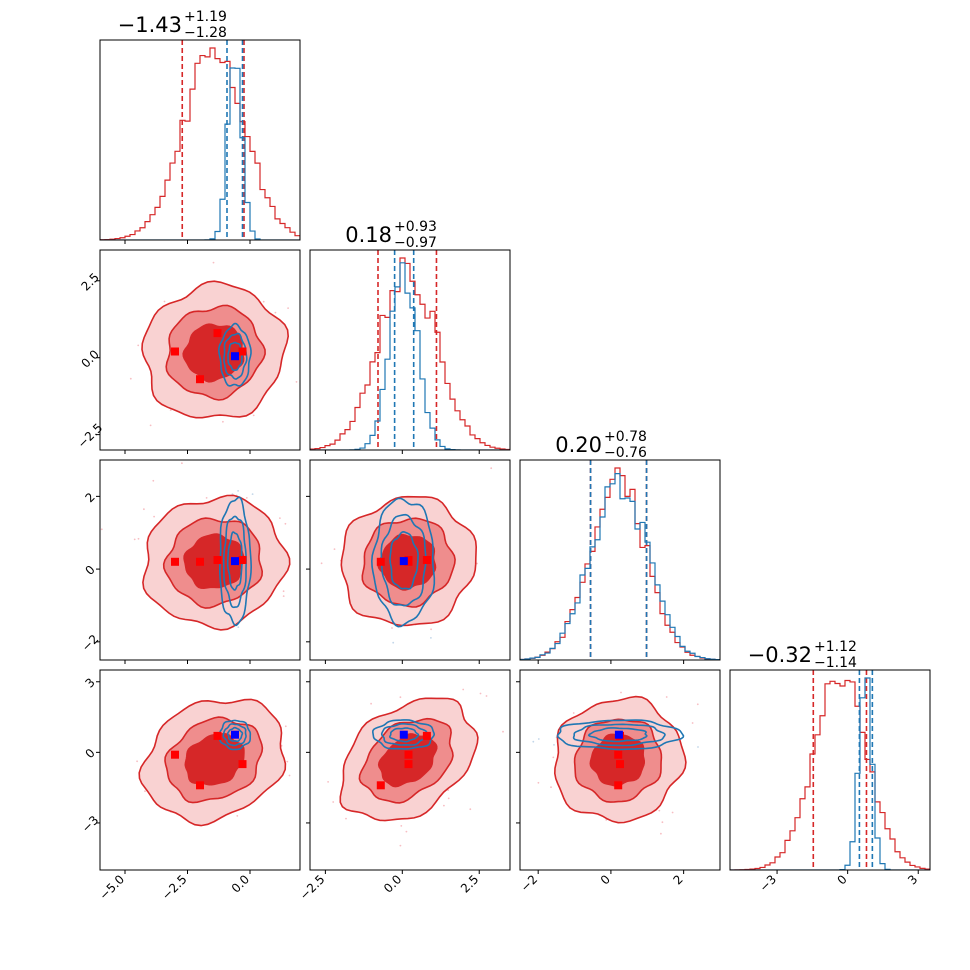 This screenshot has height=970, width=970. I want to click on x-tick-label-param-2: 0.0, so click(392, 883).